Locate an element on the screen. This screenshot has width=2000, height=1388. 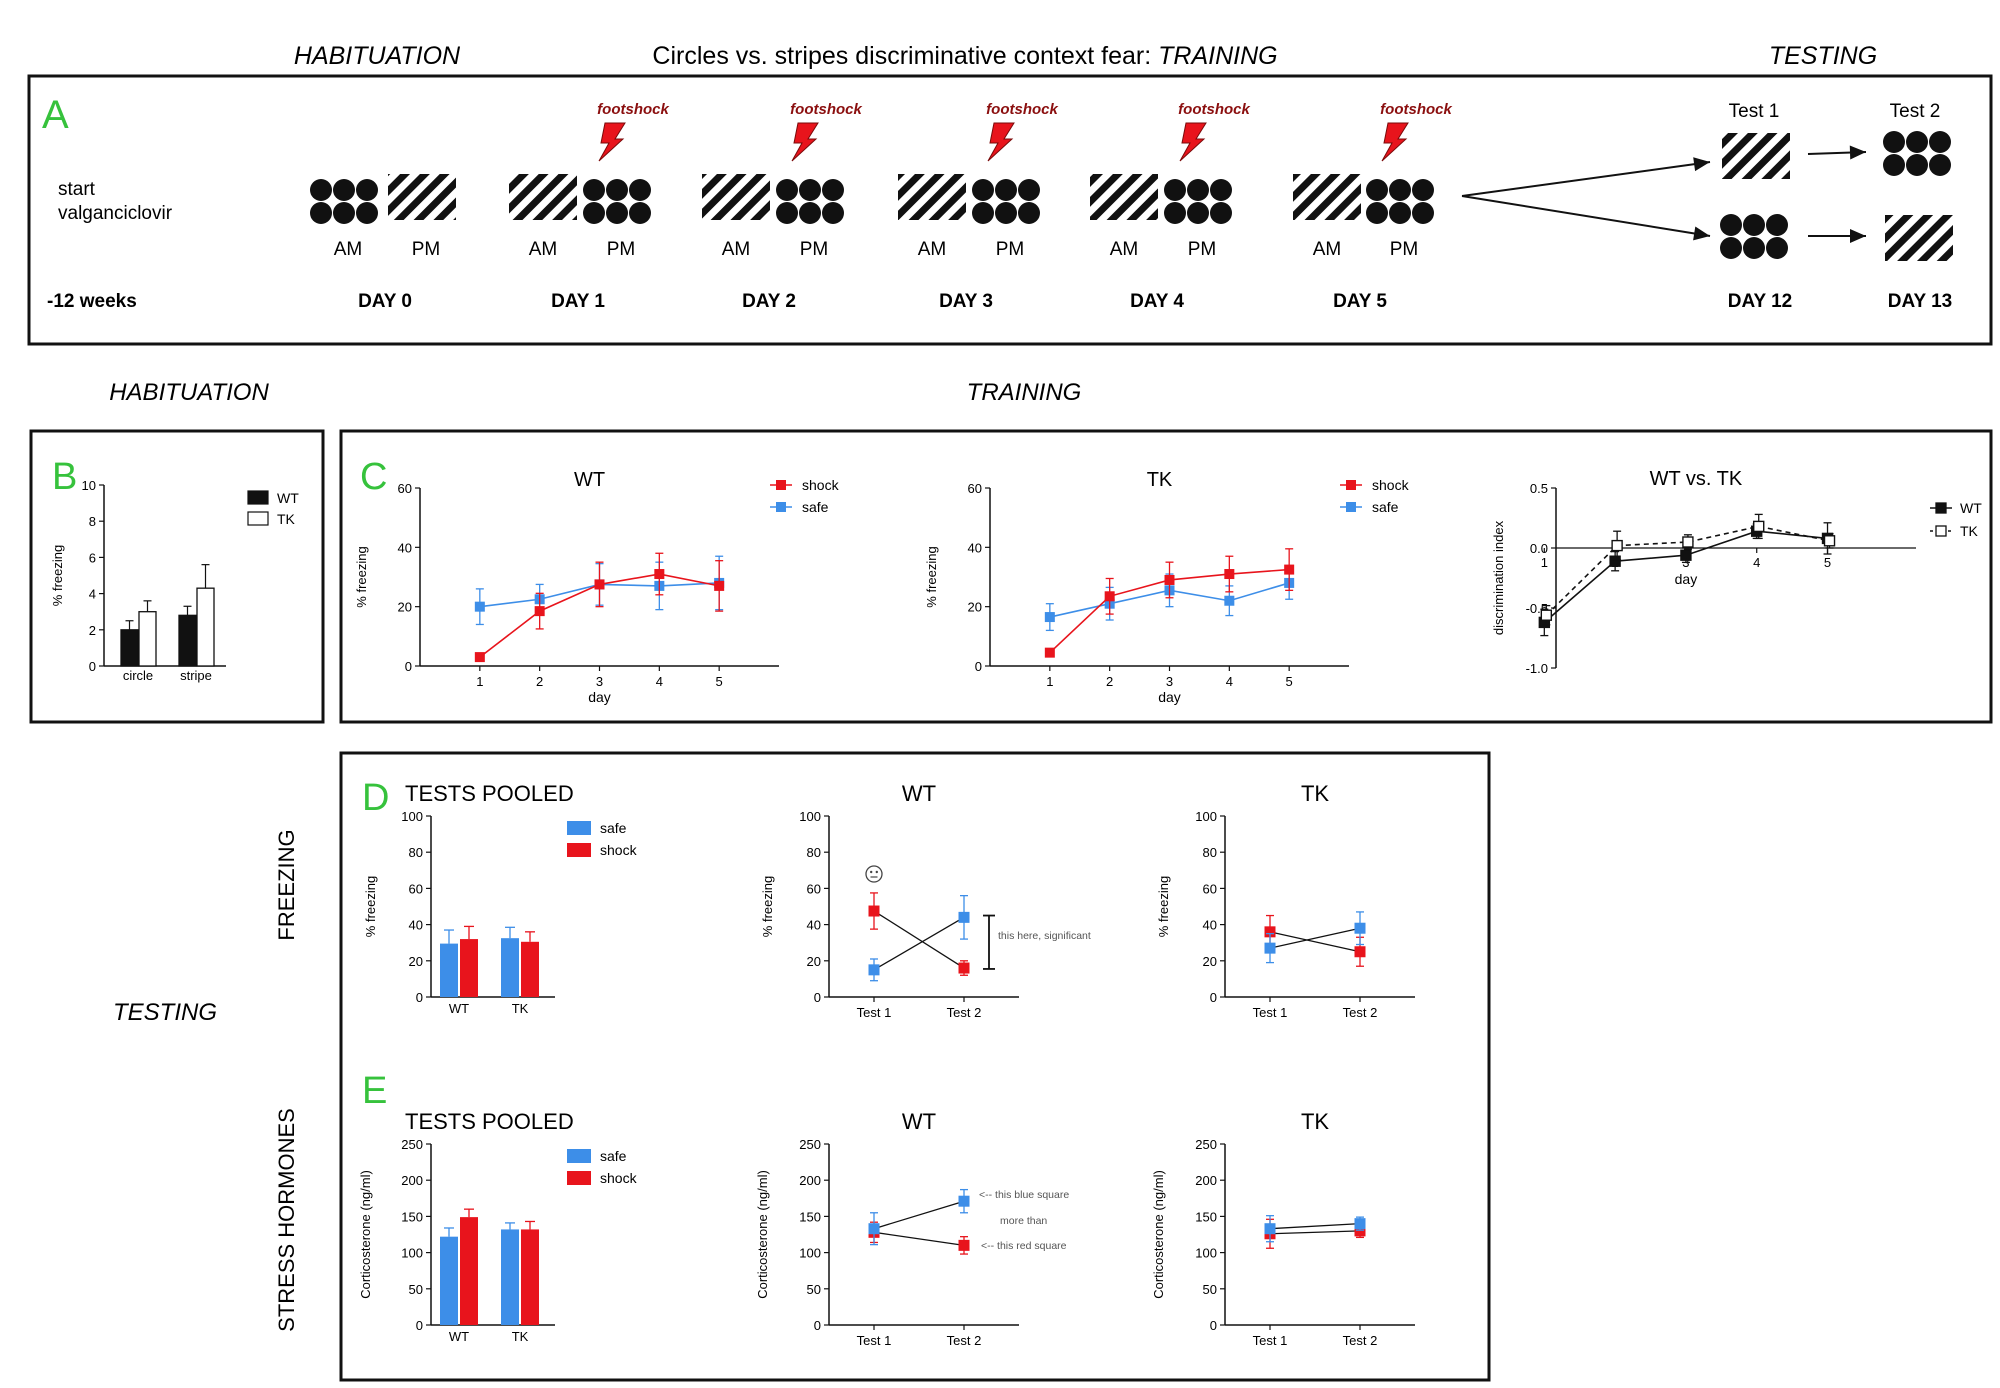
y-tick-label: 2 is located at coordinates (92, 630).